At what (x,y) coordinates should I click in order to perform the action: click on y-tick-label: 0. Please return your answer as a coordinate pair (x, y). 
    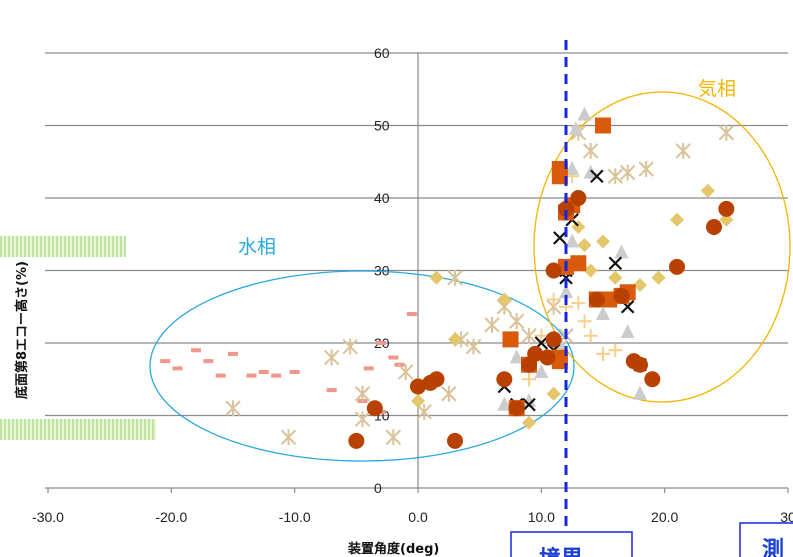
    Looking at the image, I should click on (378, 488).